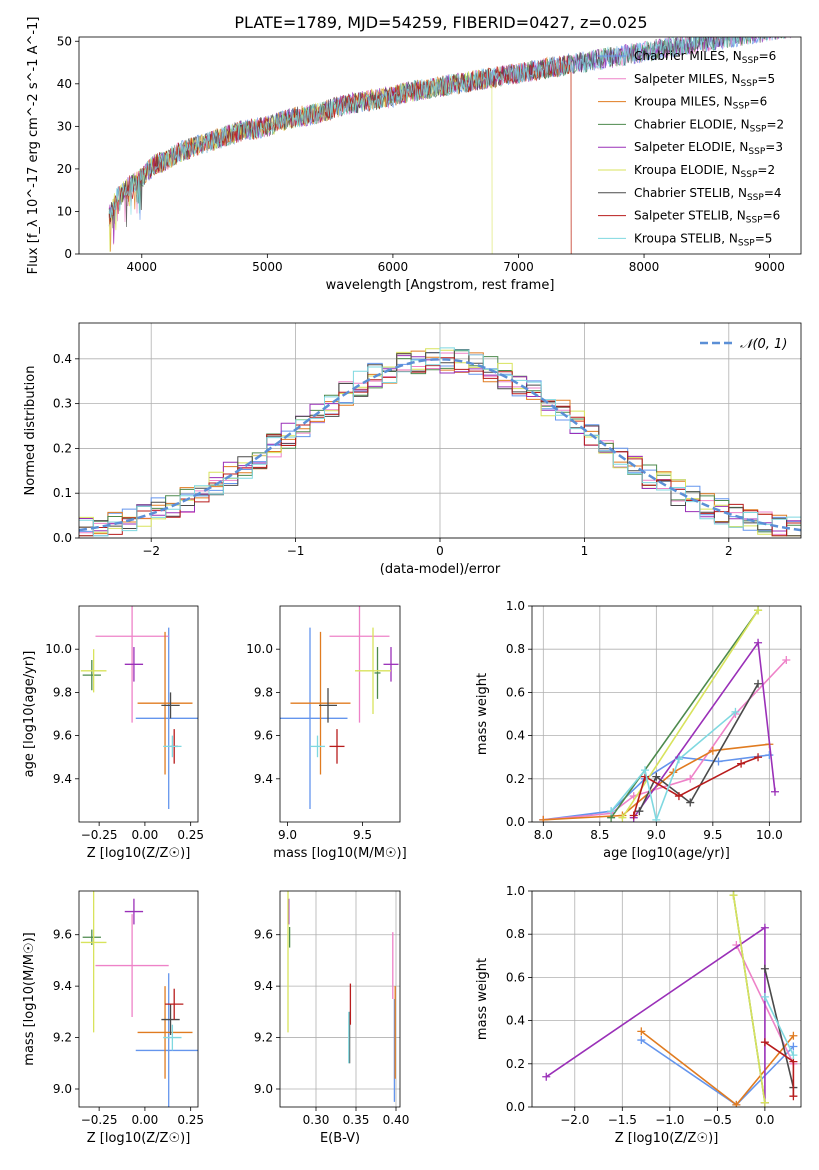 The width and height of the screenshot is (819, 1170). I want to click on x-tick-label: −0.25, so click(99, 1120).